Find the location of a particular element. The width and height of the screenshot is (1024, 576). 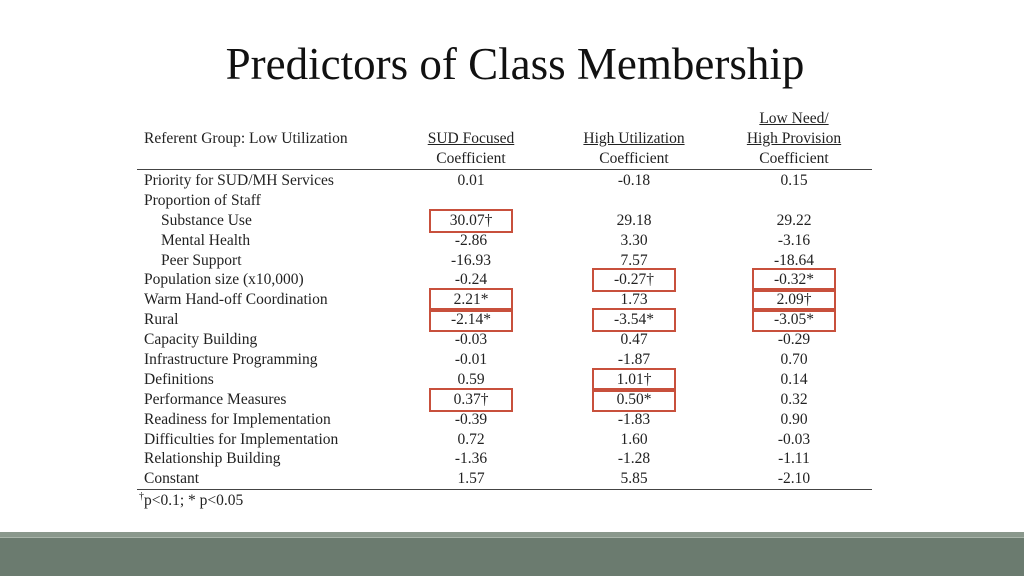

column-name: SUD Focused is located at coordinates (471, 138).